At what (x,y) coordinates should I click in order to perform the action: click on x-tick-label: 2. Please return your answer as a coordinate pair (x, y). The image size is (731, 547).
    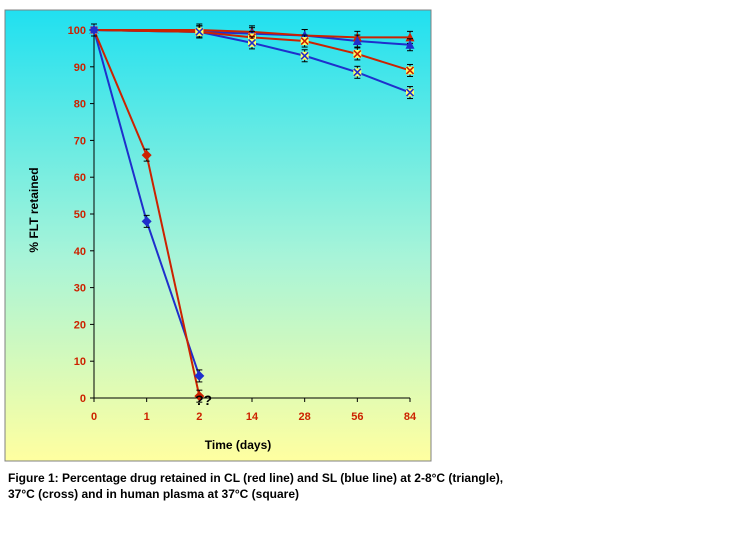
    Looking at the image, I should click on (199, 417).